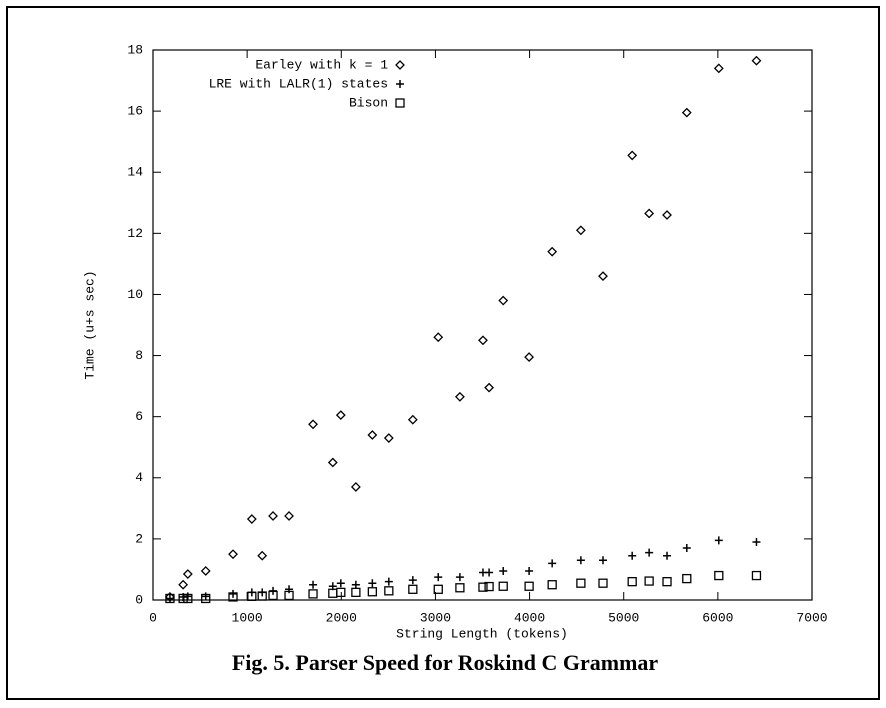 This screenshot has height=708, width=886. Describe the element at coordinates (247, 617) in the screenshot. I see `x-tick-label: 1000` at that location.